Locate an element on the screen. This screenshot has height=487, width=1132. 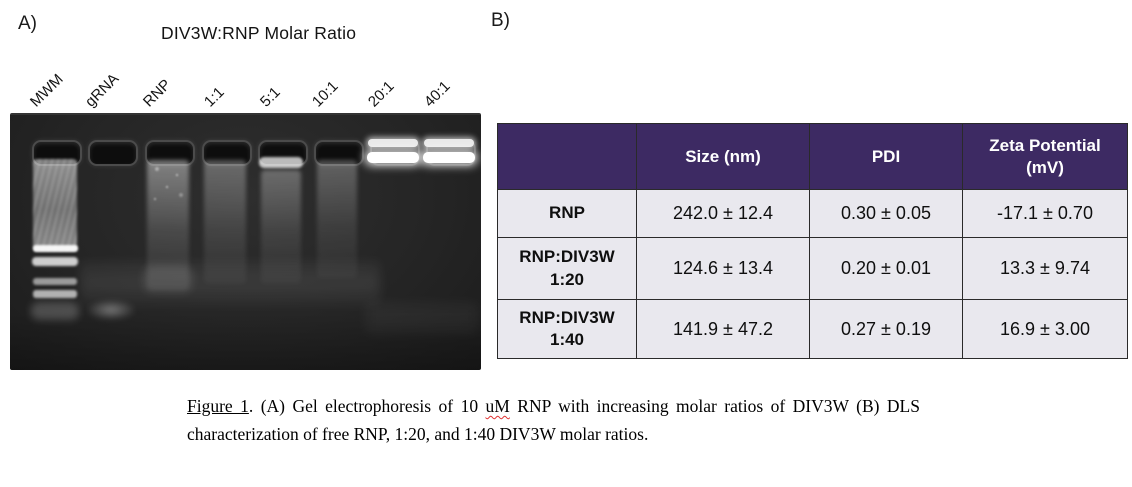
mwm-ladder-smear is located at coordinates (55, 205).